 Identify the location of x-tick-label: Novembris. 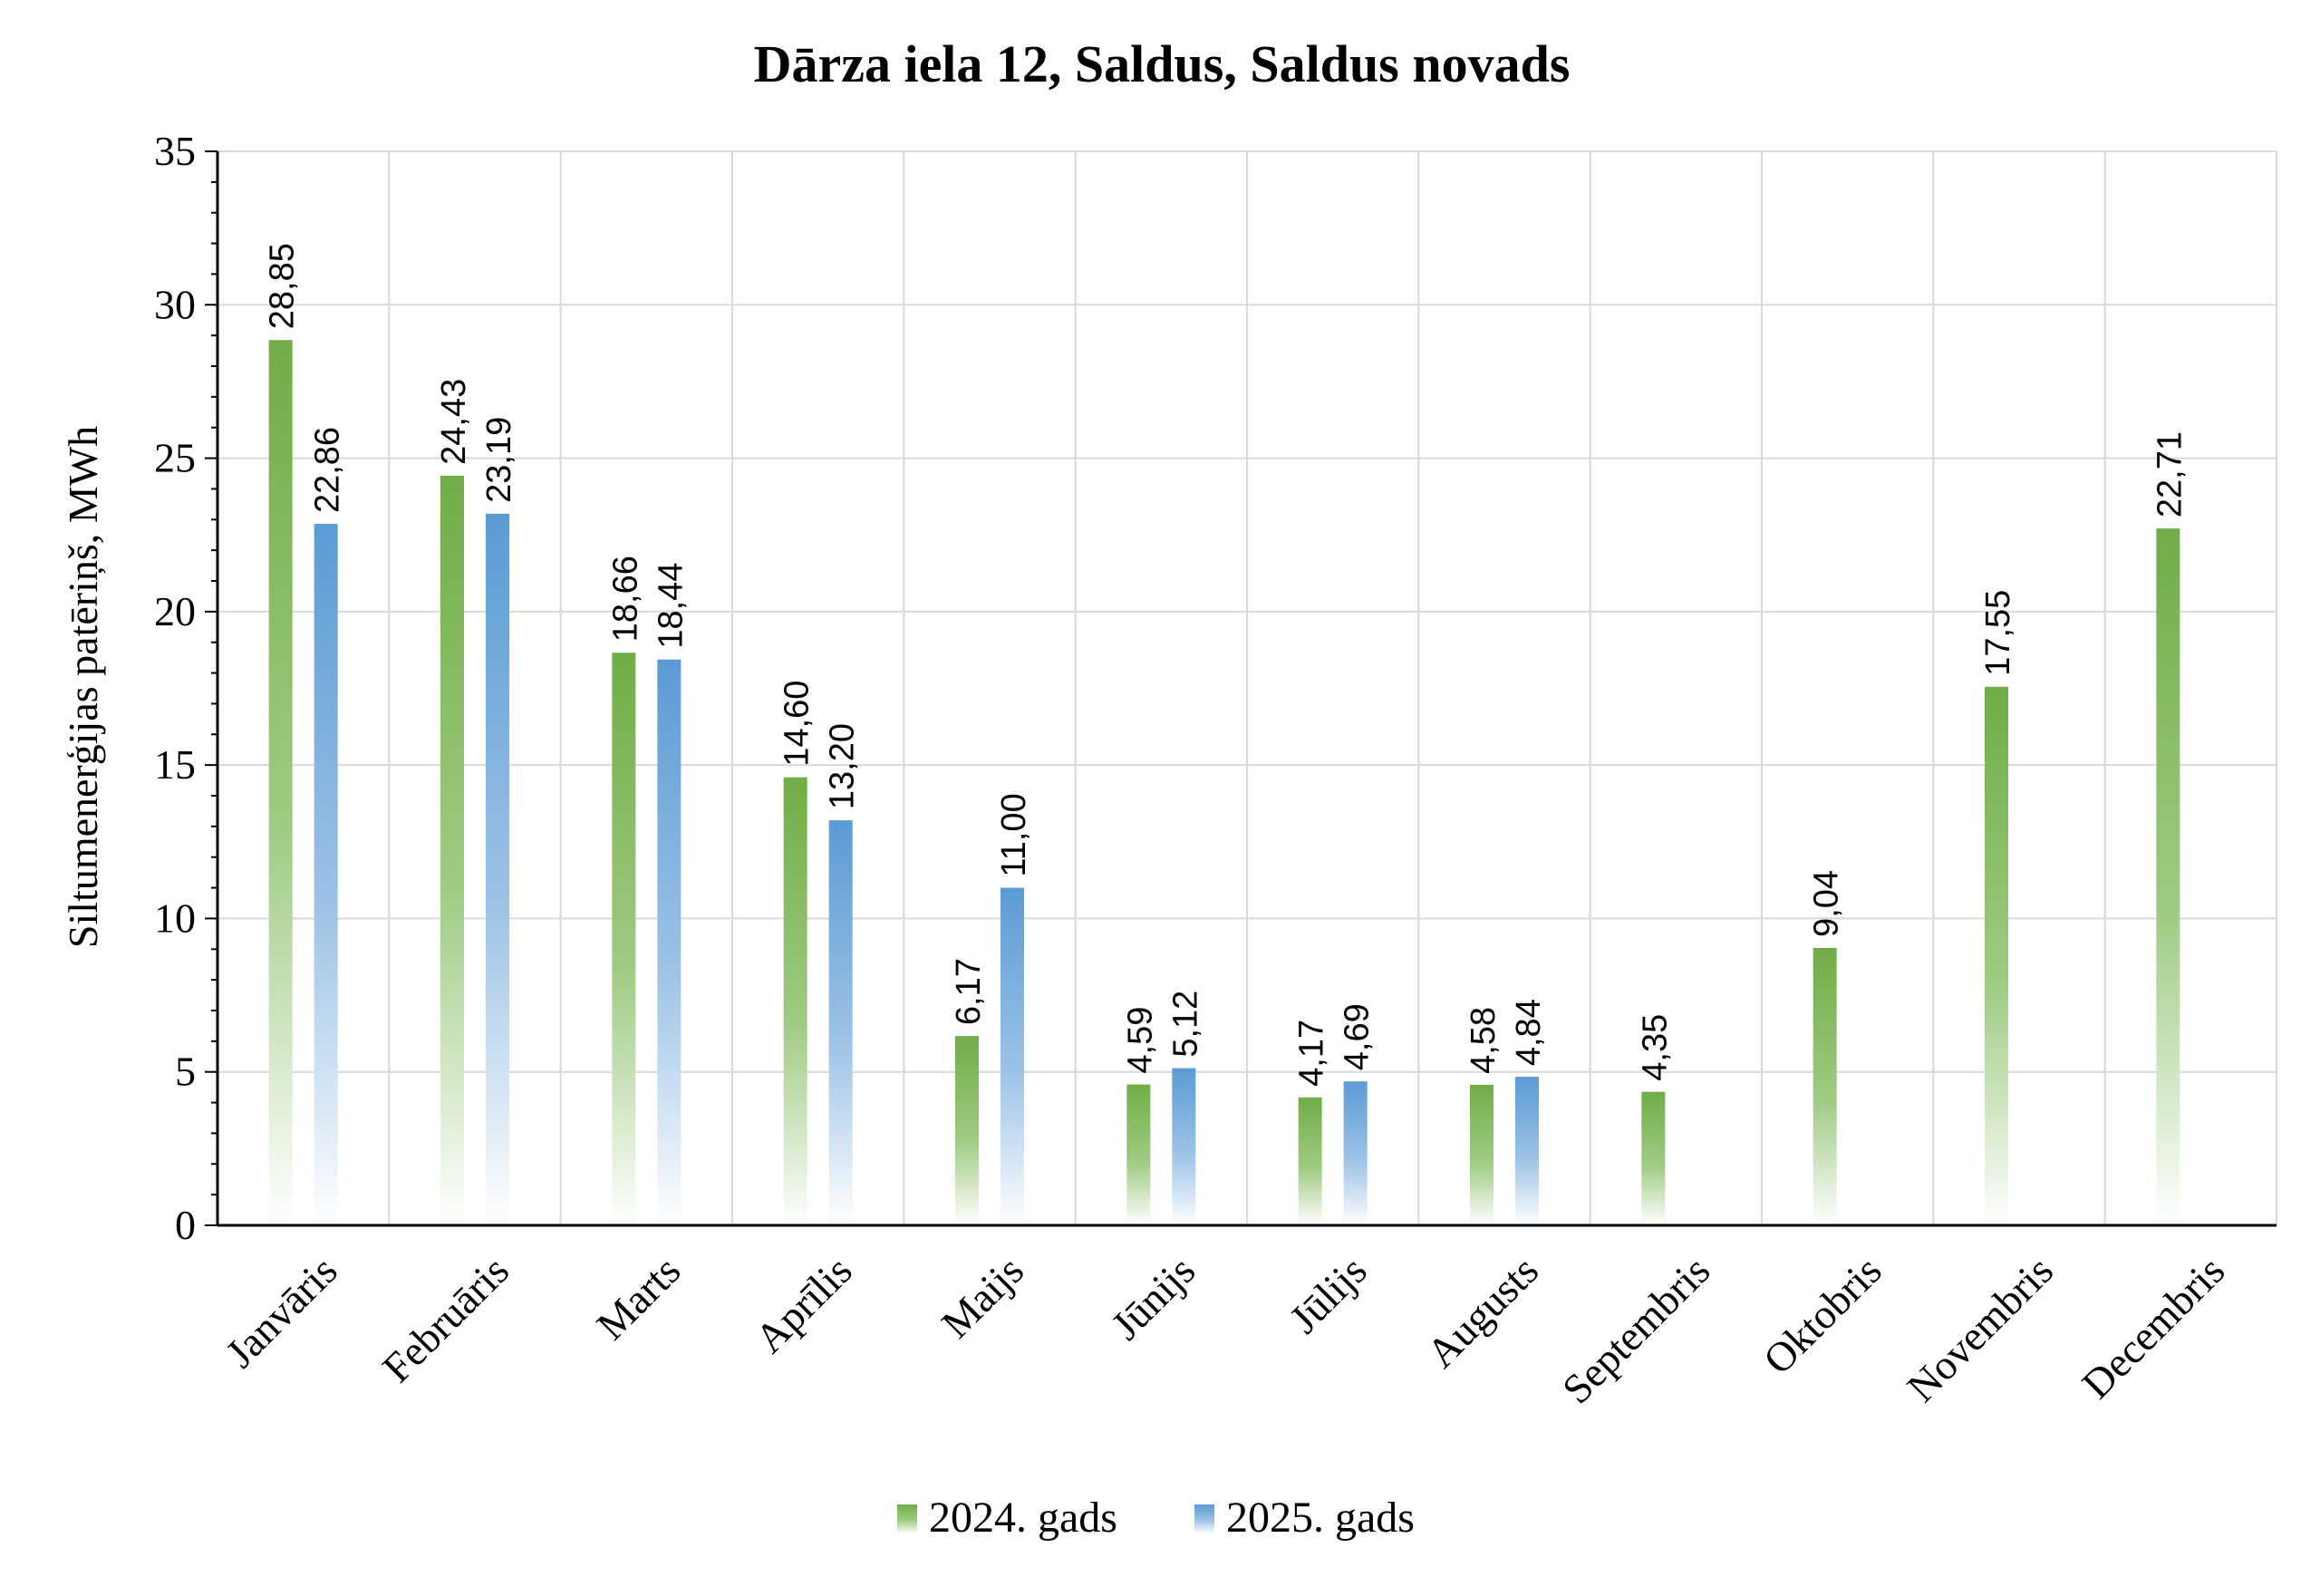
(1980, 1329).